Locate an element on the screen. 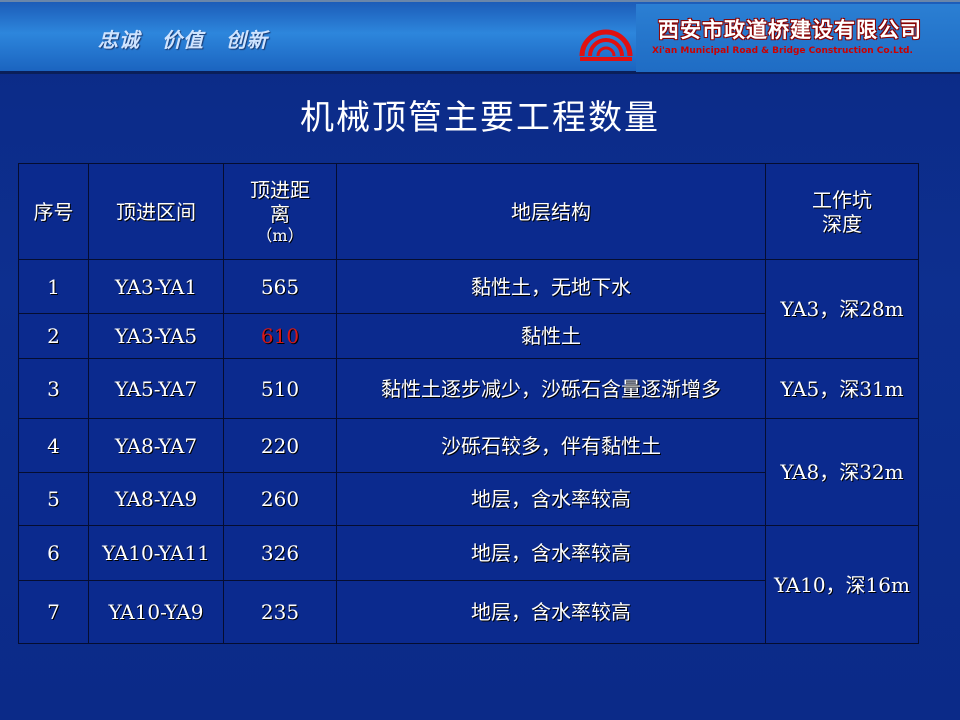 The width and height of the screenshot is (960, 720). cell-distance: 220 is located at coordinates (280, 445).